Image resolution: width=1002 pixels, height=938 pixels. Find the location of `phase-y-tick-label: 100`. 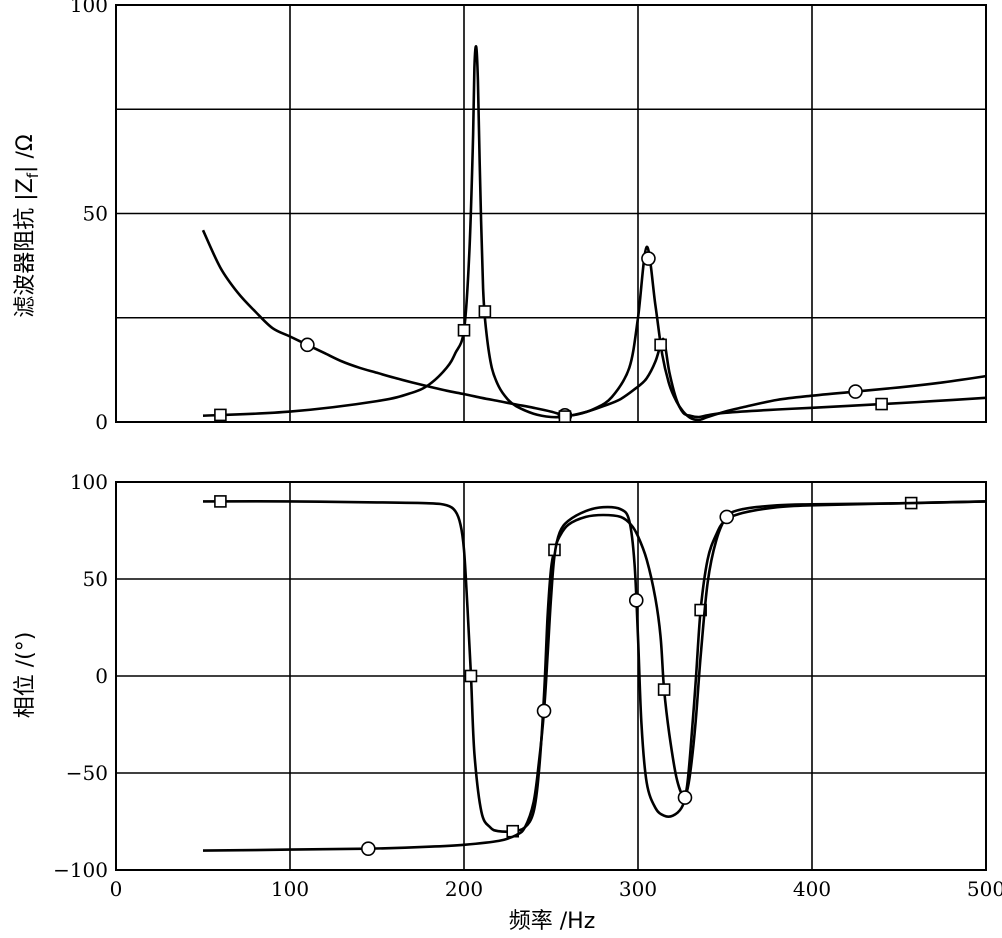

phase-y-tick-label: 100 is located at coordinates (89, 482).